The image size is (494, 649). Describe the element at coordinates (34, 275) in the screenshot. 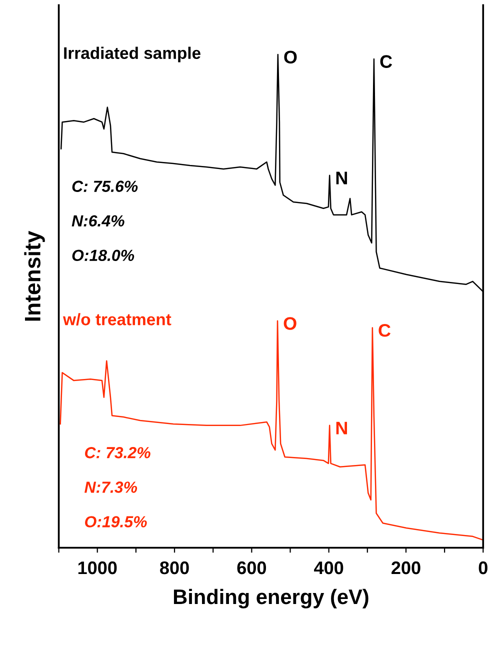

I see `y-axis-title: Intensity` at that location.